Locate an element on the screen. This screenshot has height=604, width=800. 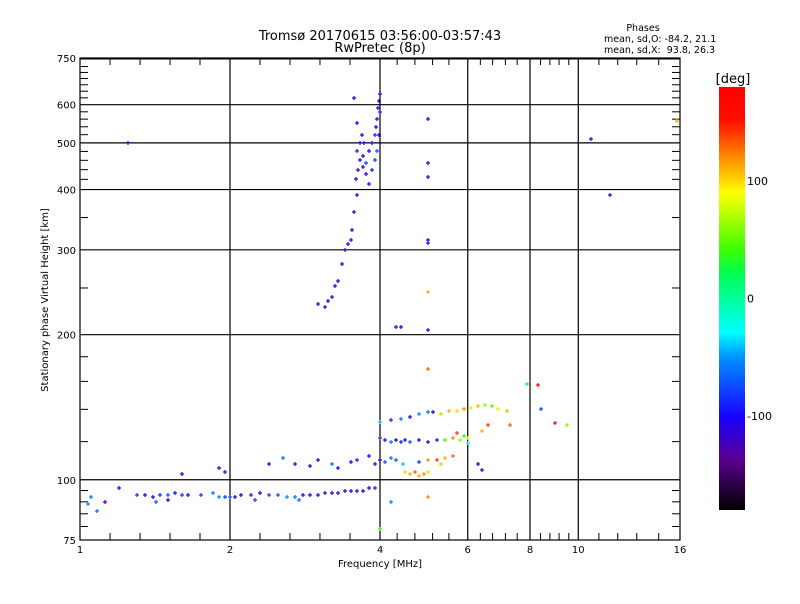
colorbar is located at coordinates (732, 298).